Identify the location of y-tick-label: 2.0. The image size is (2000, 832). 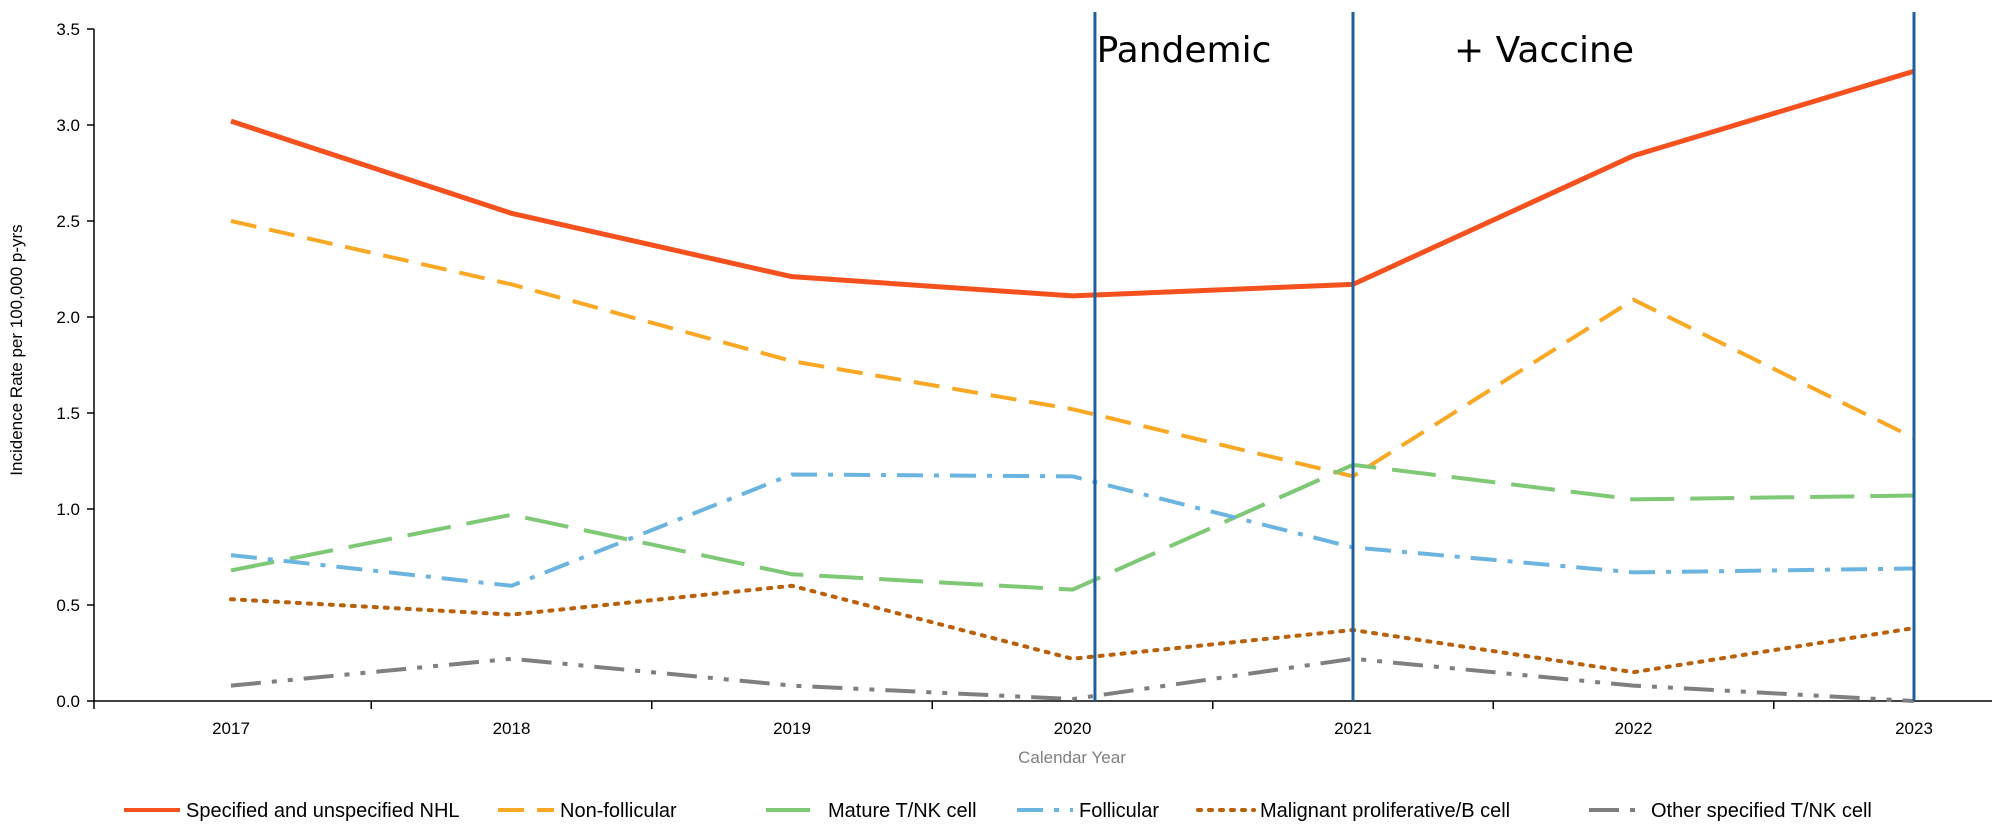
(68, 317).